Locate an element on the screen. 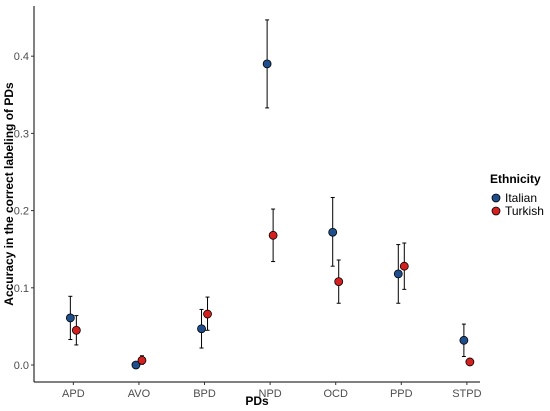  legend-label-turkish: Turkish is located at coordinates (524, 211).